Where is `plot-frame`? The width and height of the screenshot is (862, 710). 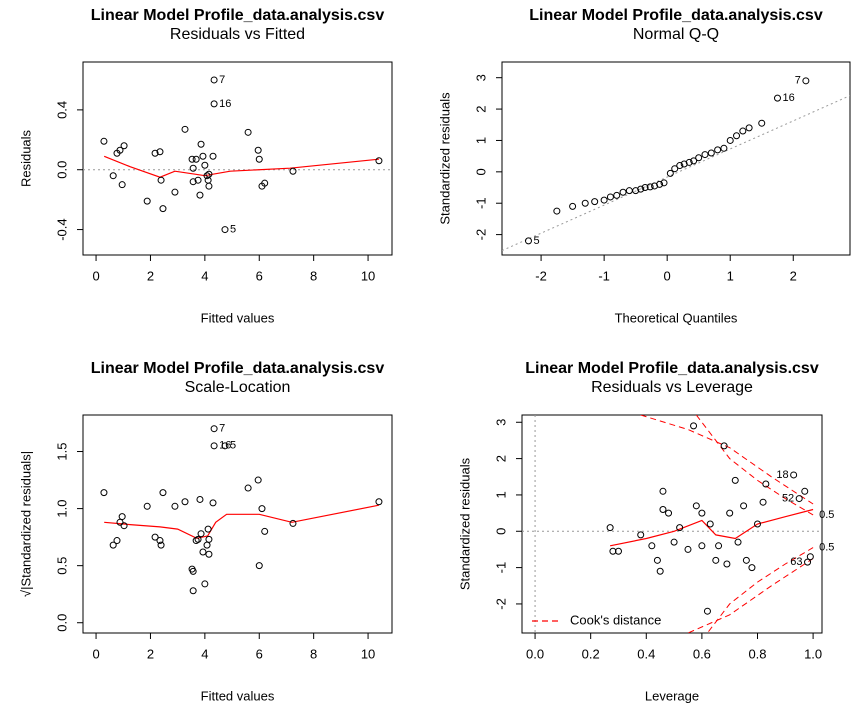 plot-frame is located at coordinates (672, 524).